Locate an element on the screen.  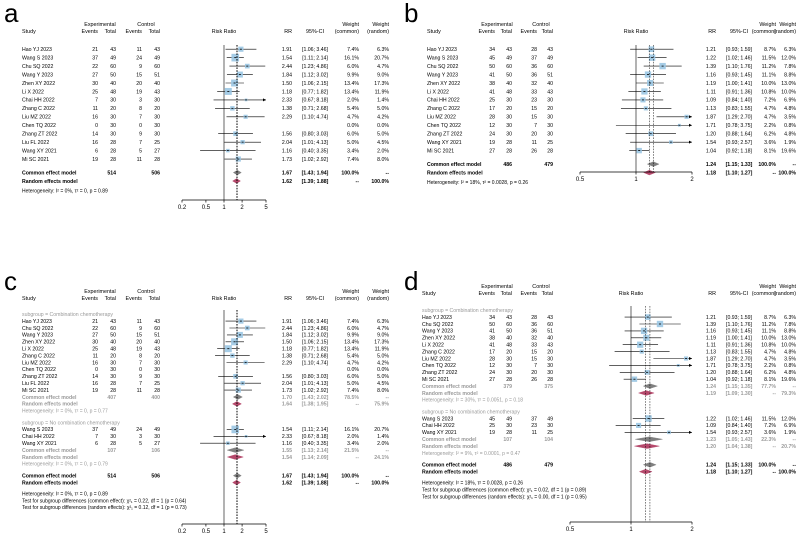
study-weight-random: 4.2% is located at coordinates (383, 363).